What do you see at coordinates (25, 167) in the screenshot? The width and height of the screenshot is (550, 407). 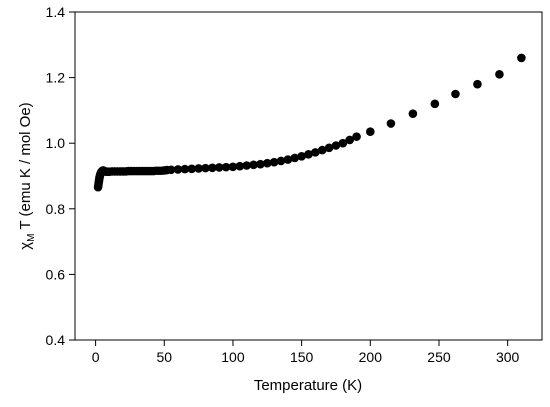 I see `y-axis-title-rest: T (emu K / mol Oe)` at bounding box center [25, 167].